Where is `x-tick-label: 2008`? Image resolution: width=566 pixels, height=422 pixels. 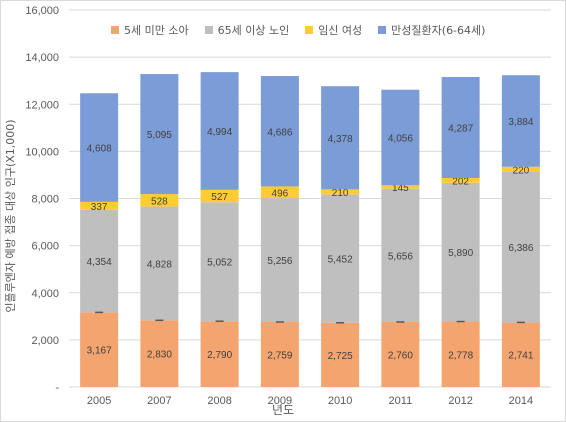
x-tick-label: 2008 is located at coordinates (219, 401).